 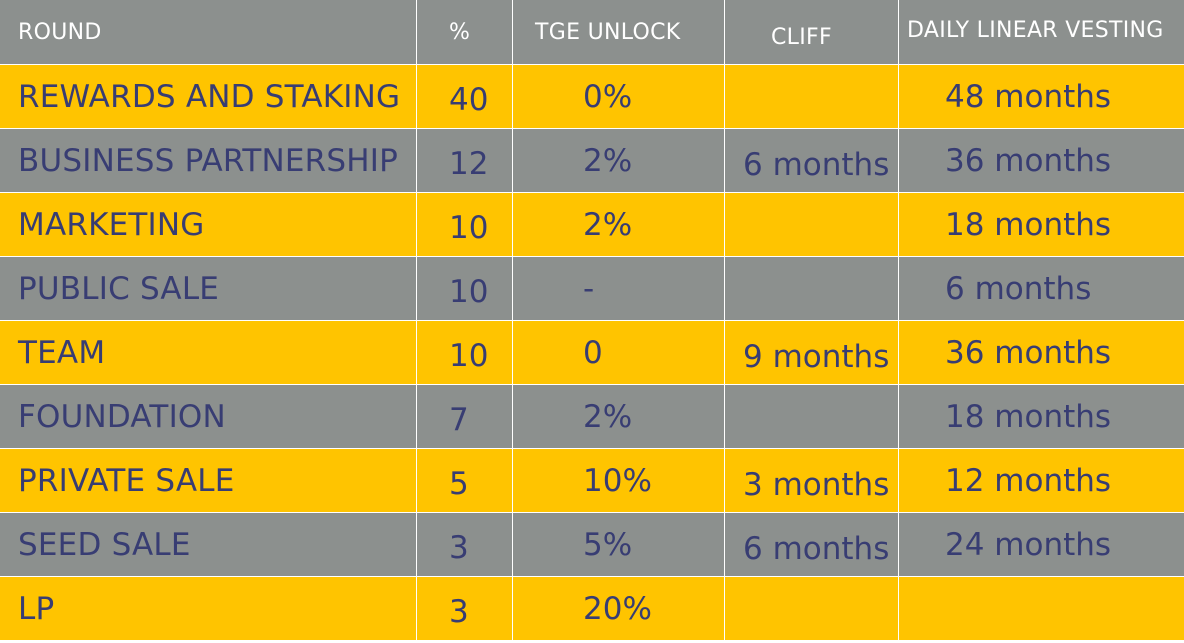 I want to click on cell-tge-unlock: 10%, so click(x=619, y=481).